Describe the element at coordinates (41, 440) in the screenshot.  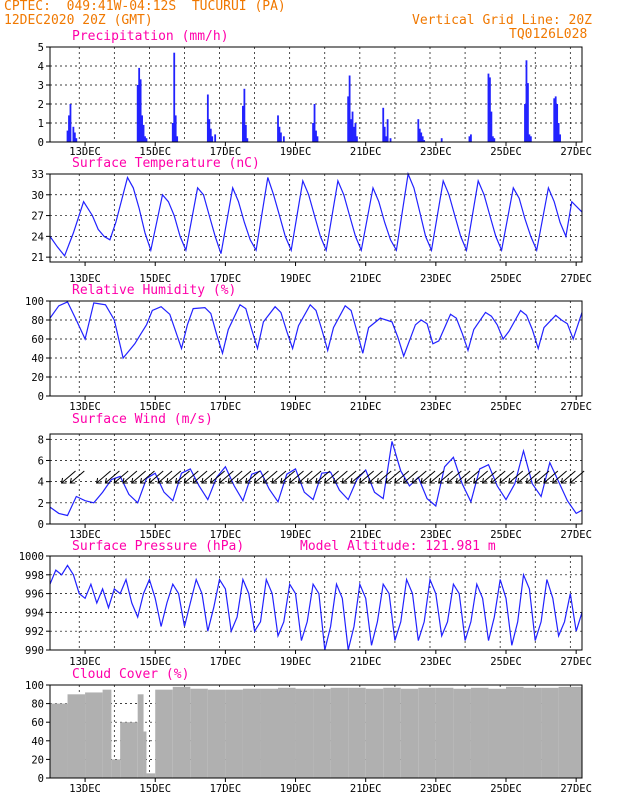
I see `y-tick-label: 8` at that location.